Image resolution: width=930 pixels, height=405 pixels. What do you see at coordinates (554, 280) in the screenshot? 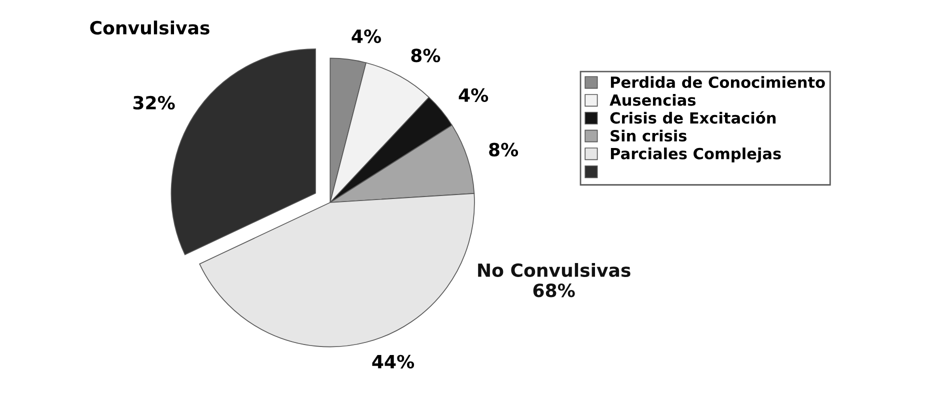
I see `text: No Convulsivas 68%` at bounding box center [554, 280].